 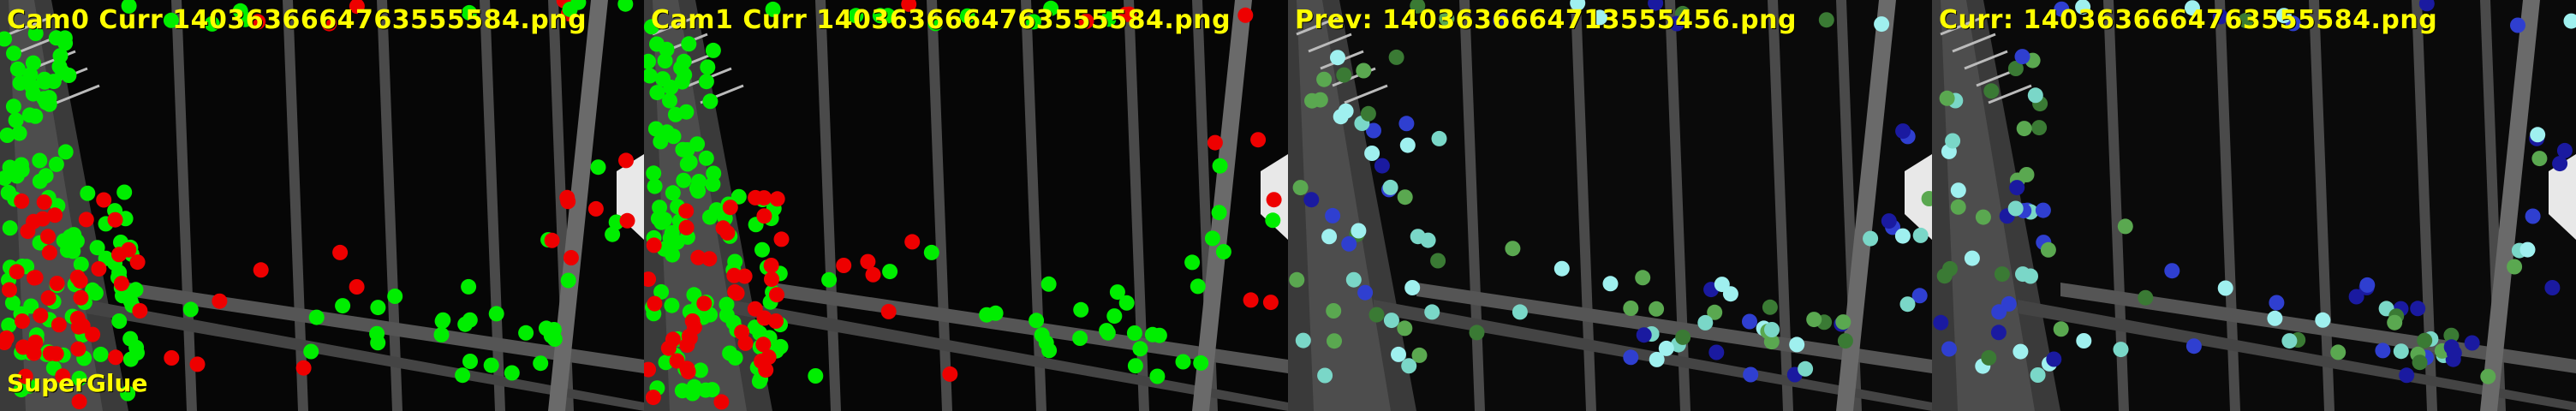 What do you see at coordinates (2010, 94) in the screenshot?
I see `ladder-rung` at bounding box center [2010, 94].